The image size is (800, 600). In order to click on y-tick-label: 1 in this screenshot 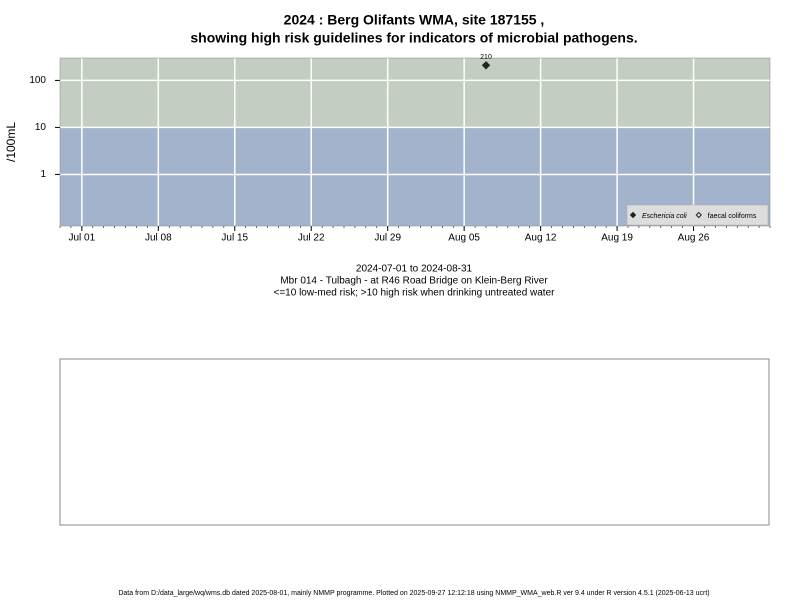, I will do `click(43, 174)`.